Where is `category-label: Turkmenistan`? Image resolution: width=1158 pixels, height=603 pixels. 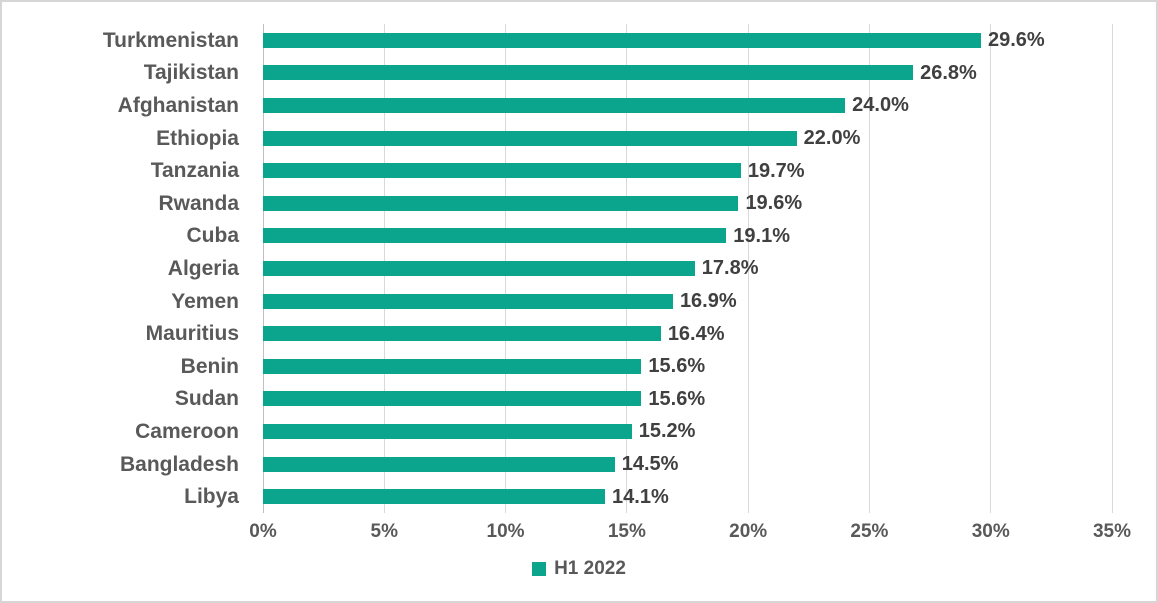 category-label: Turkmenistan is located at coordinates (170, 40).